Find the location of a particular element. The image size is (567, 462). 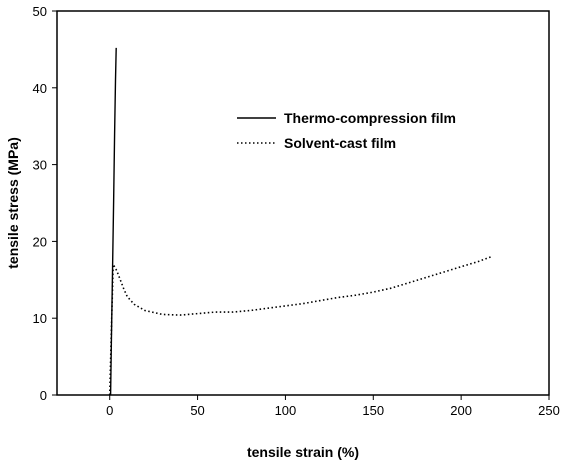

x-tick-label: 250 is located at coordinates (549, 410).